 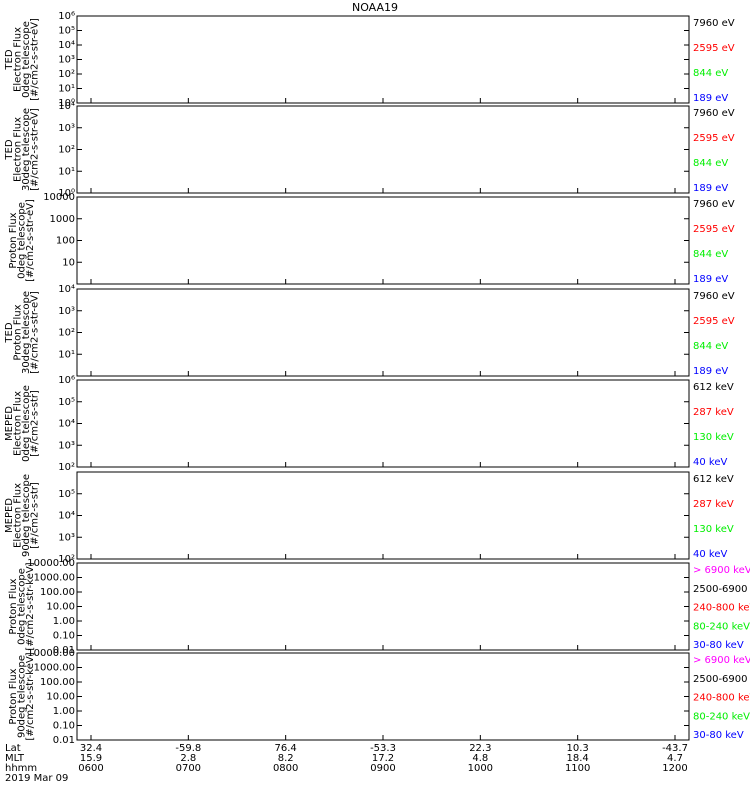 I want to click on y-tick-label: 1000.00, so click(x=54, y=578).